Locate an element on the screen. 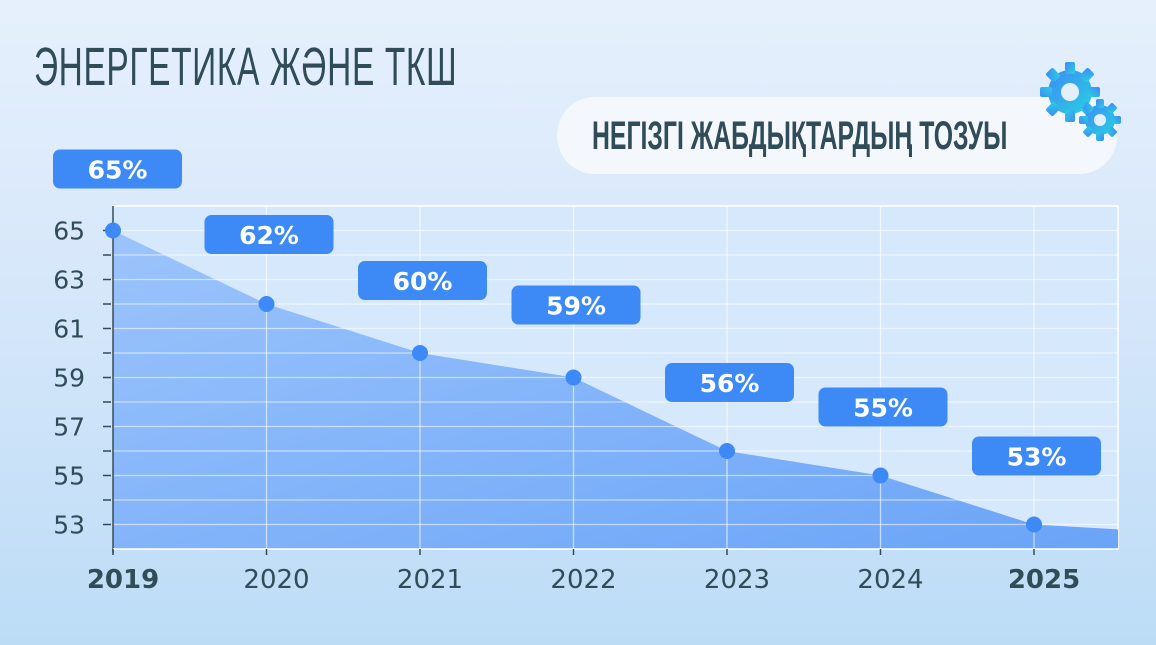 The width and height of the screenshot is (1156, 645). x-tick-label: 2025 is located at coordinates (1044, 580).